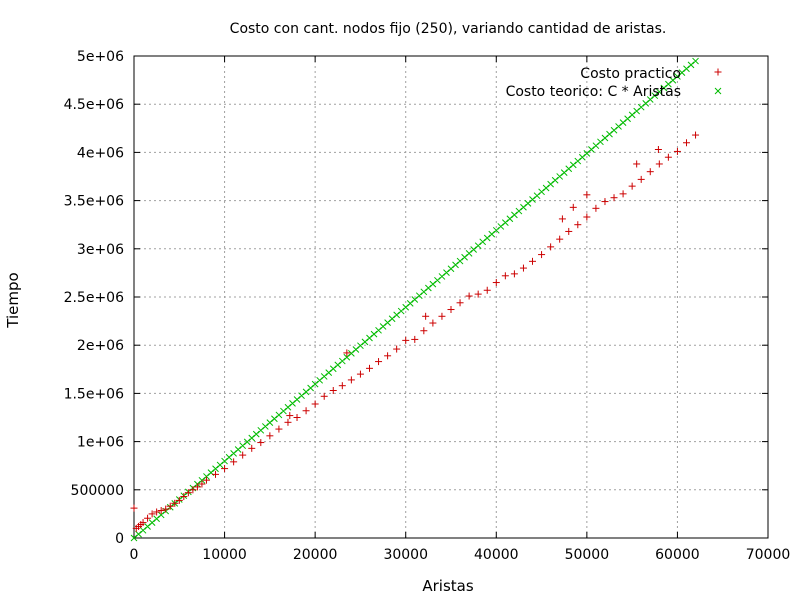 The image size is (800, 600). I want to click on legend-label-practico: Costo practico, so click(630, 74).